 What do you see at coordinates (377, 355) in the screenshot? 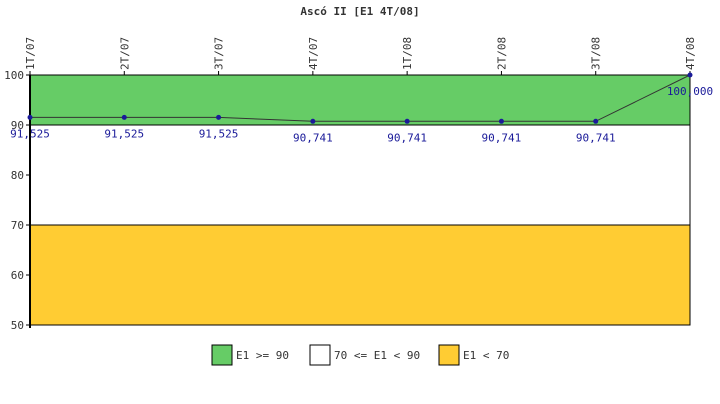
I see `legend-label-1: 70 <= E1 < 90` at bounding box center [377, 355].